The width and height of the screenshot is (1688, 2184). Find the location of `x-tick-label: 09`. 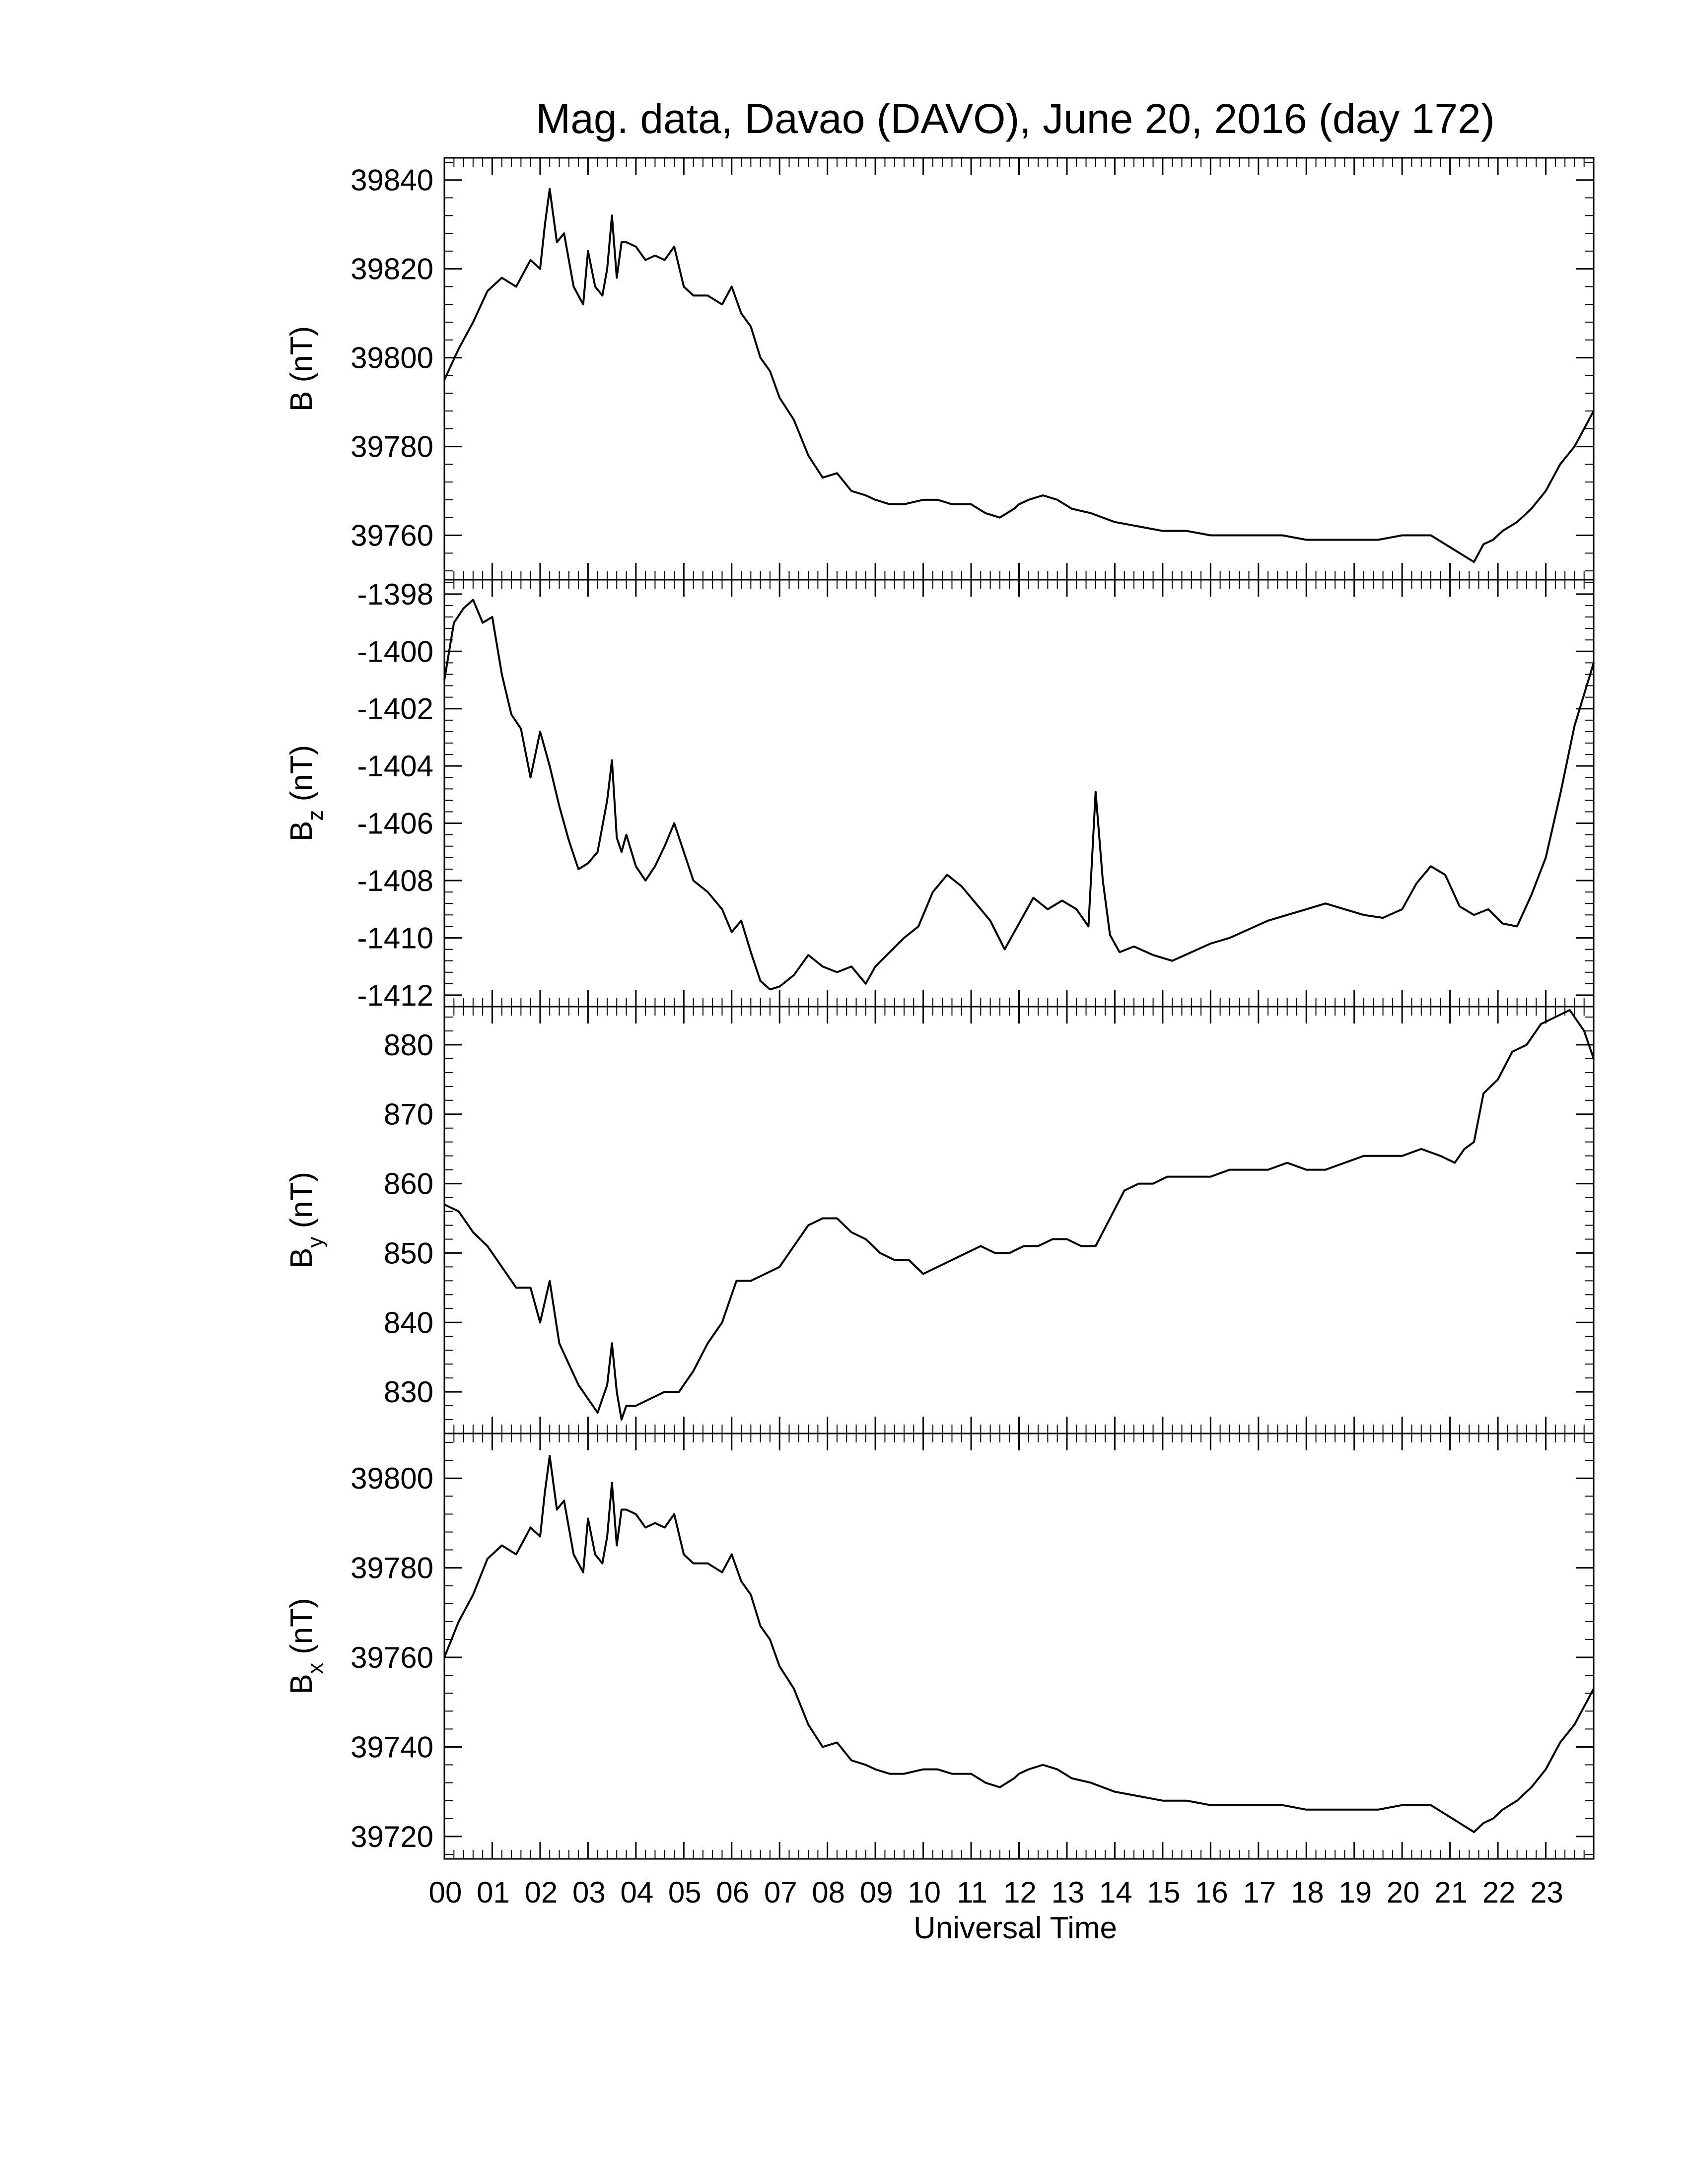

x-tick-label: 09 is located at coordinates (876, 1892).